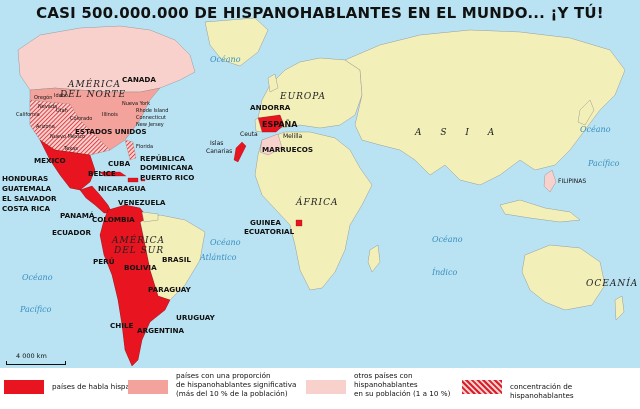 This screenshot has height=409, width=640. What do you see at coordinates (225, 242) in the screenshot?
I see `label-atlantic-left-2: Océano` at bounding box center [225, 242].